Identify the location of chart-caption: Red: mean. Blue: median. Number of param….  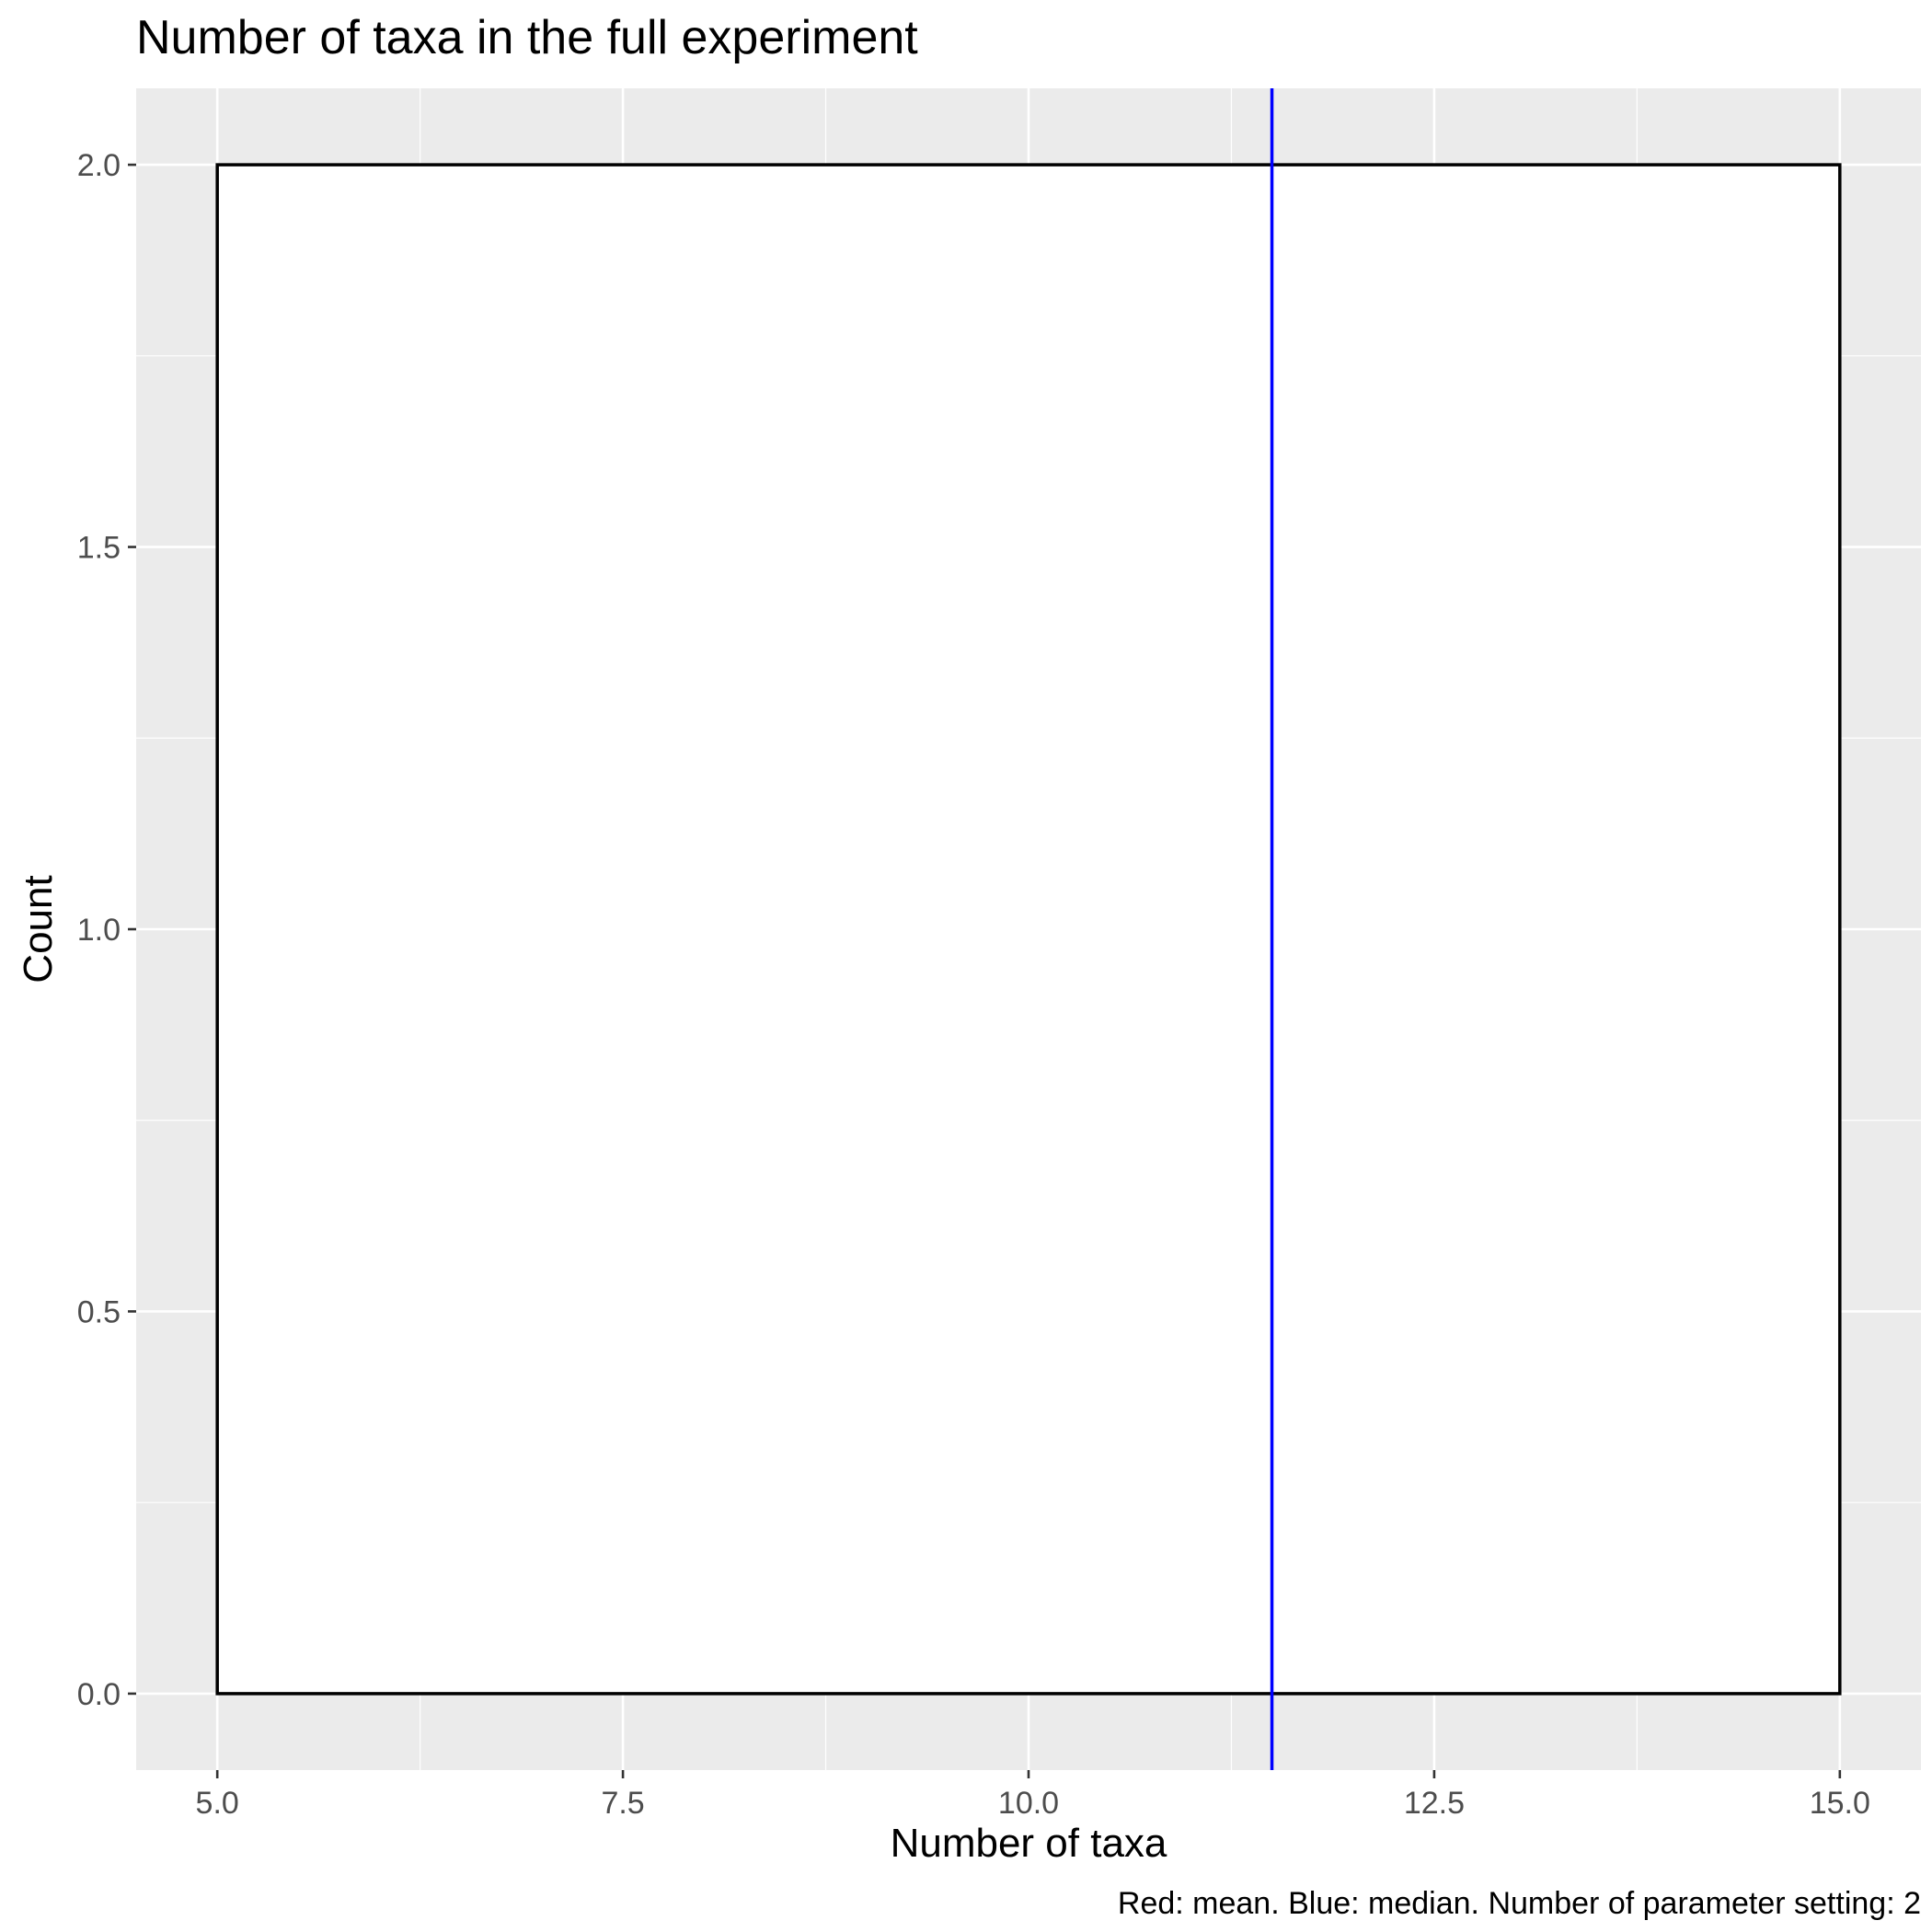
(1519, 1903).